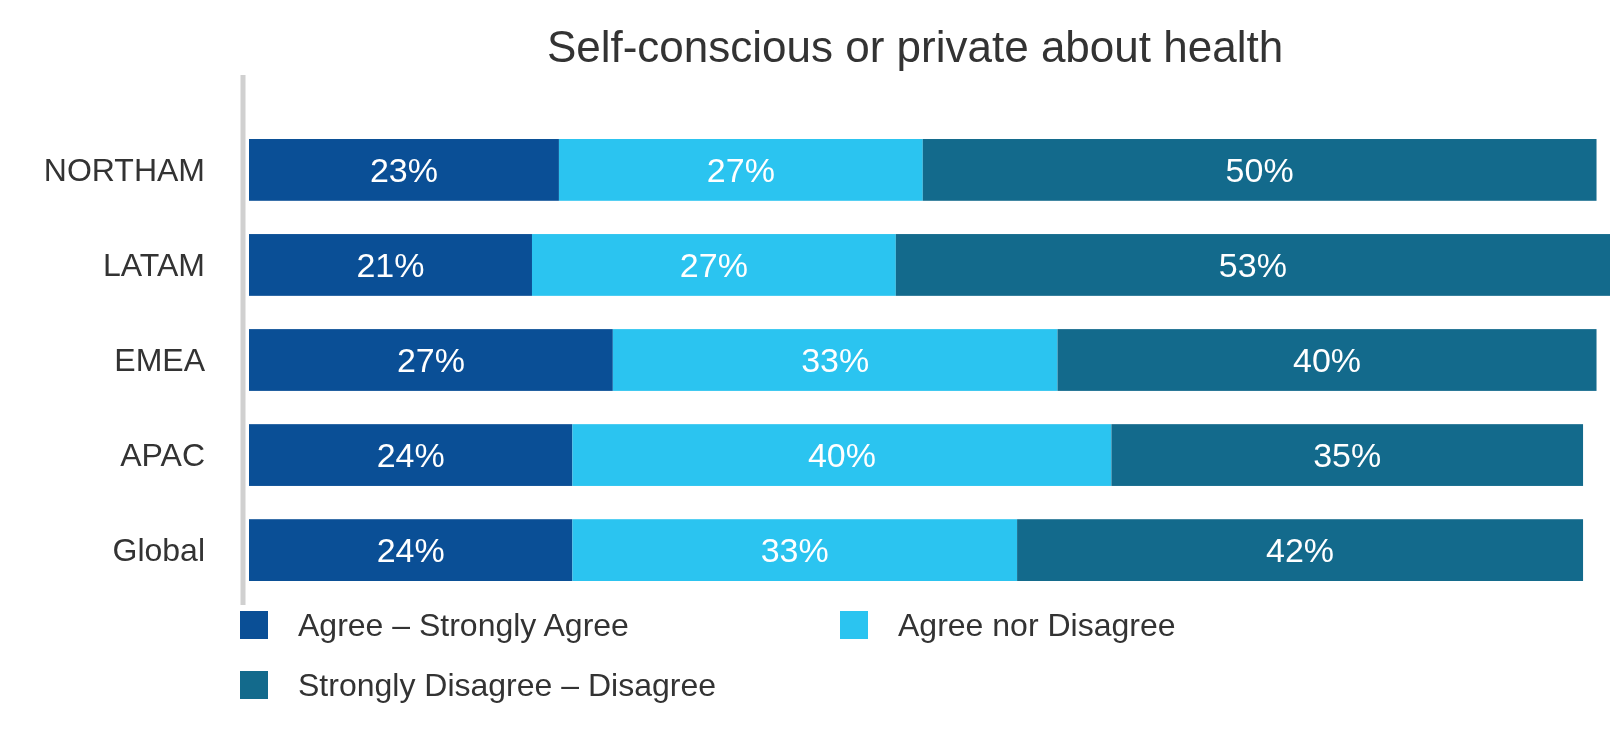 This screenshot has width=1610, height=736. Describe the element at coordinates (154, 265) in the screenshot. I see `y-tick-label: LATAM` at that location.